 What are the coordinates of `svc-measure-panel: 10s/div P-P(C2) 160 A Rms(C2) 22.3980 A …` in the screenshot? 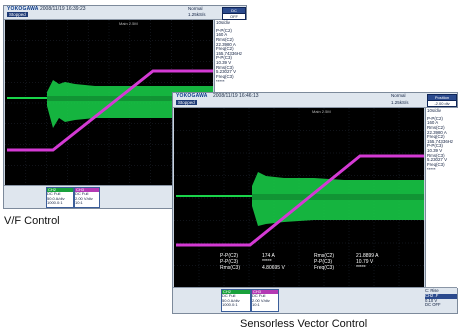 It's located at (441, 198).